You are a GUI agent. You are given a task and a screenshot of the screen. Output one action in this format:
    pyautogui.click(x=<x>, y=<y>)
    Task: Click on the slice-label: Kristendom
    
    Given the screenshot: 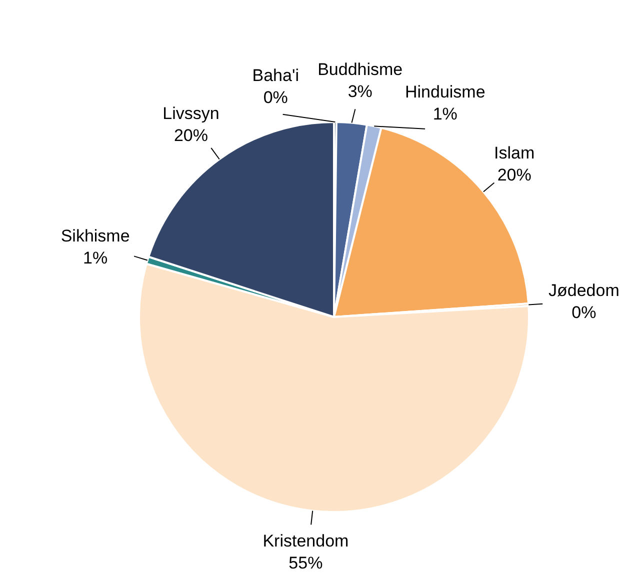 What is the action you would take?
    pyautogui.click(x=305, y=540)
    